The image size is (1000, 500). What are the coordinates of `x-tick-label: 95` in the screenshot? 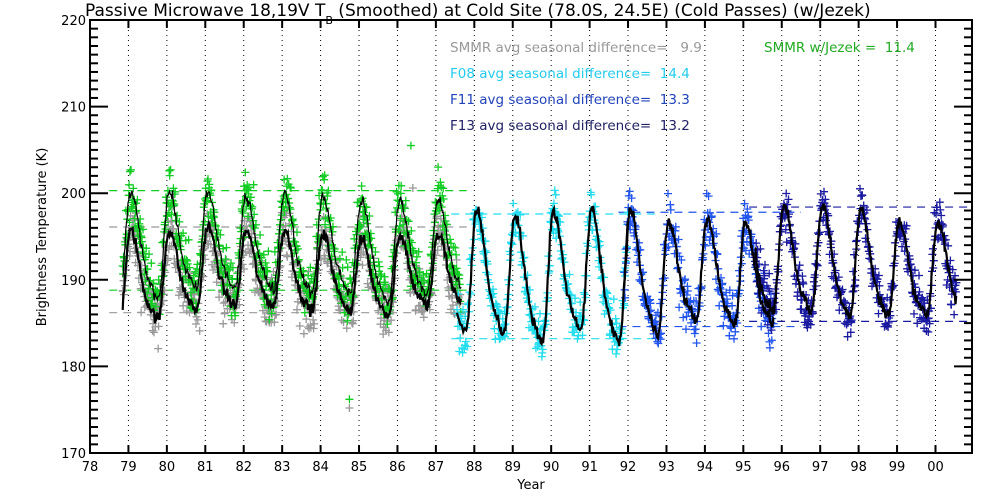 It's located at (743, 467).